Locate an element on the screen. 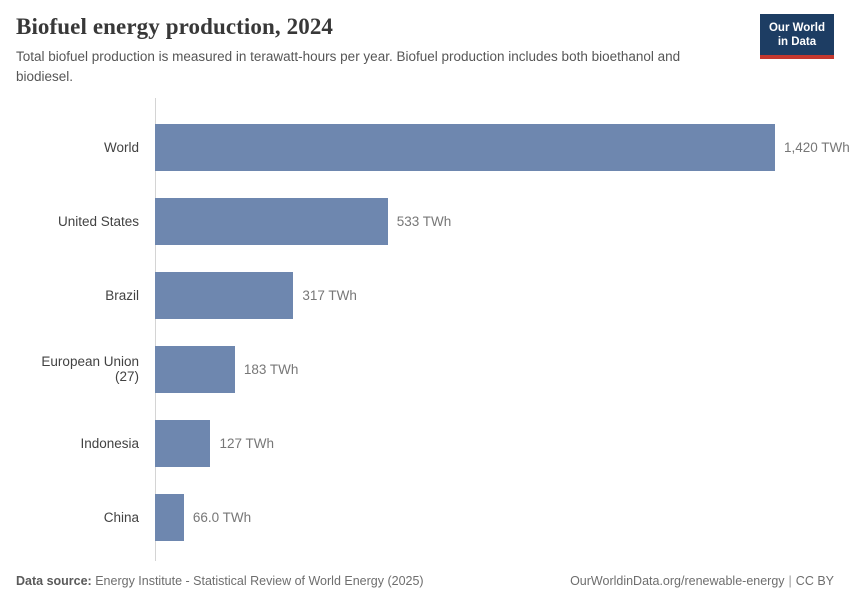 This screenshot has width=850, height=600. chart-row: United States 533 TWh is located at coordinates (425, 221).